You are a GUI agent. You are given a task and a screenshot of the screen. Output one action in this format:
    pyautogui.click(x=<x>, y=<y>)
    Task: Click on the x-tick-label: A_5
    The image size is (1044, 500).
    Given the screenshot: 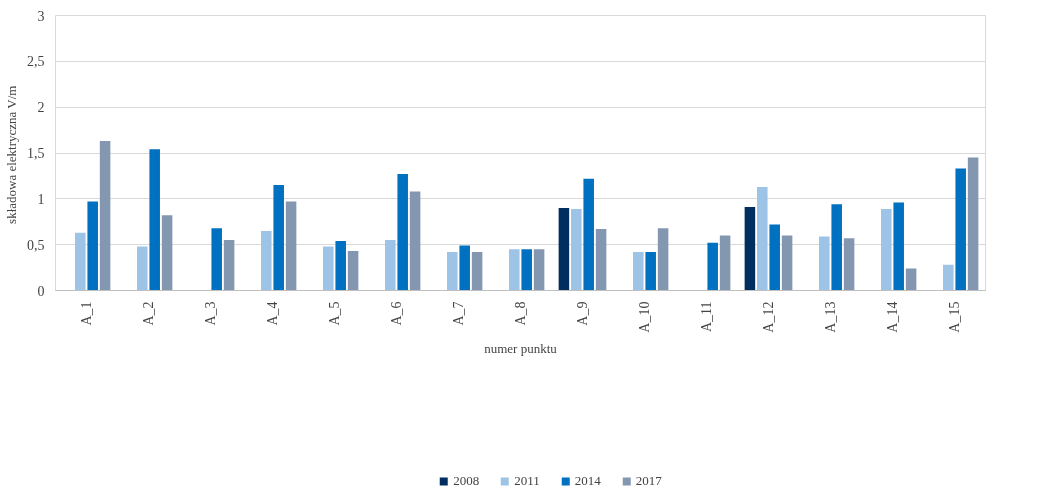 What is the action you would take?
    pyautogui.click(x=334, y=313)
    